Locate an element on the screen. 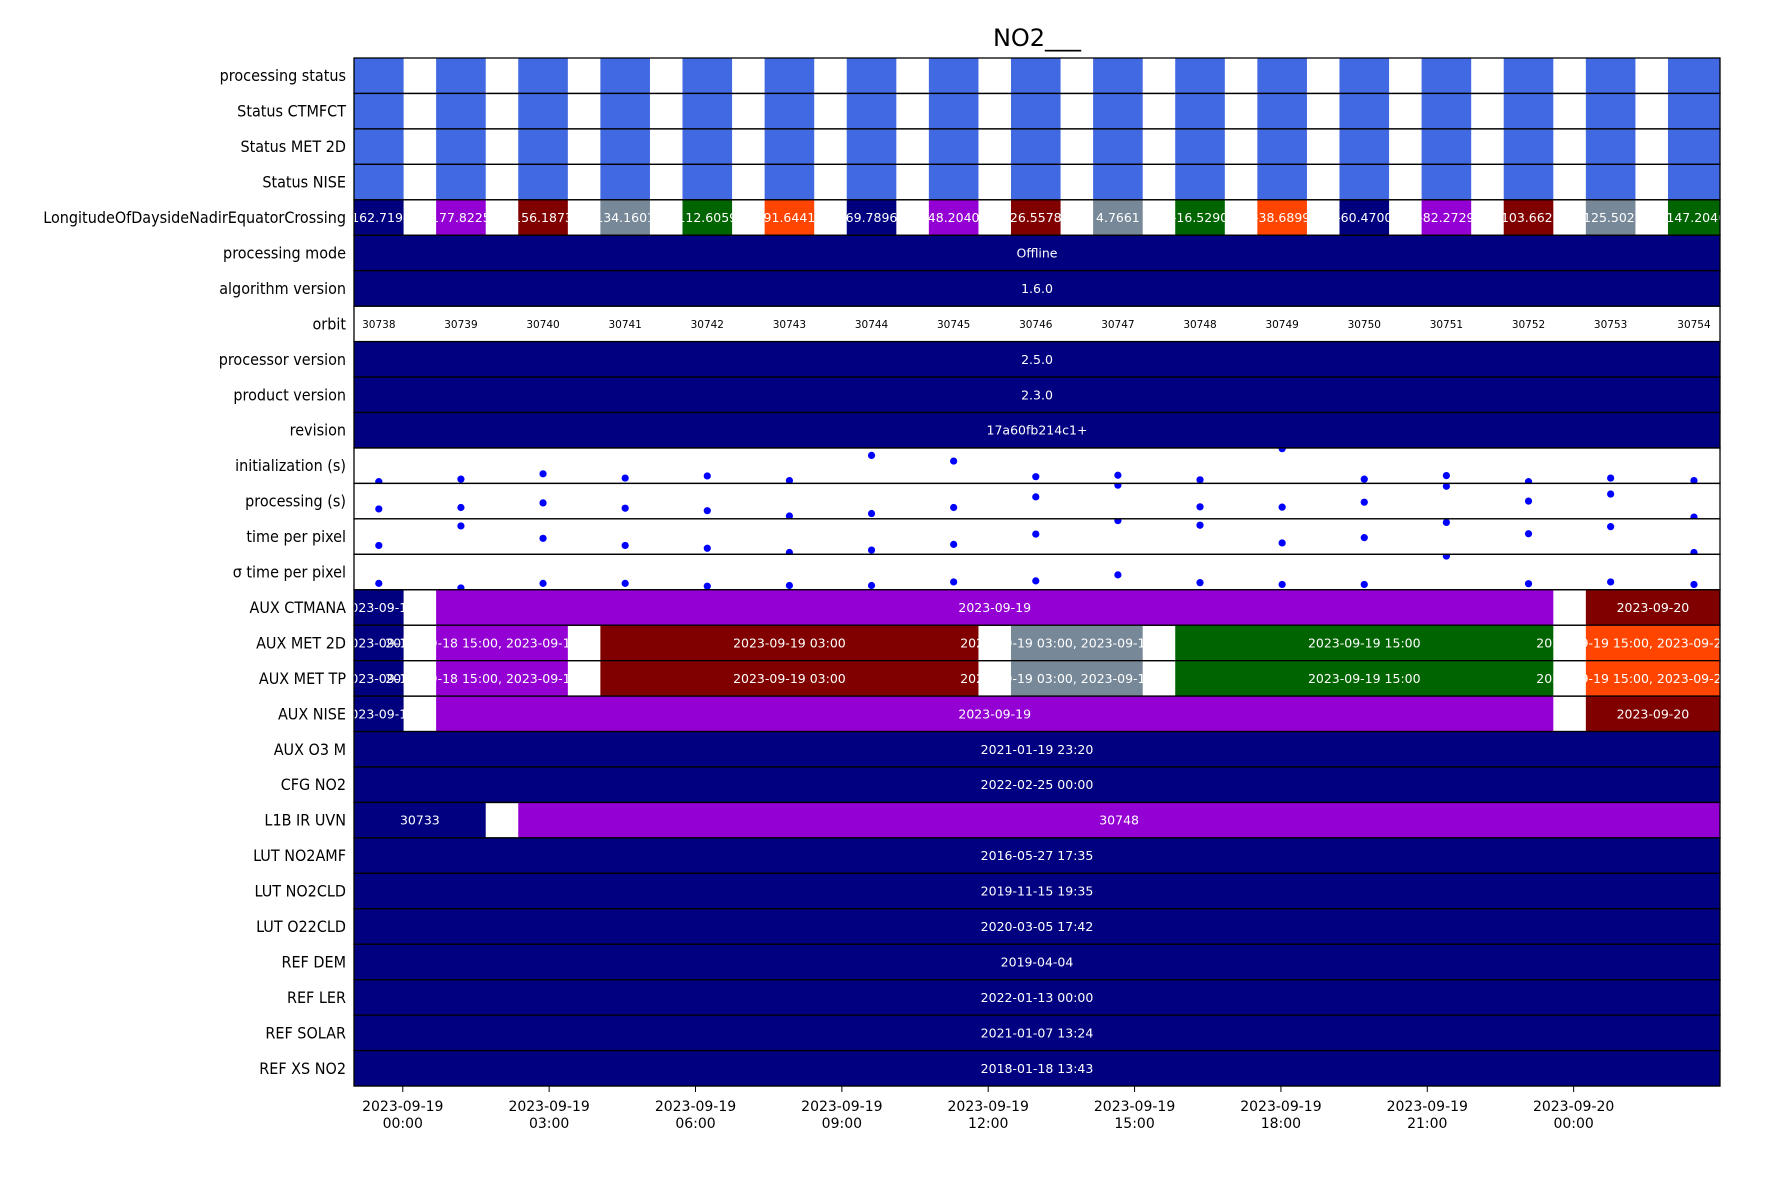 Image resolution: width=1771 pixels, height=1181 pixels. segment-label: 2018-01-18 13:43 is located at coordinates (1037, 1068).